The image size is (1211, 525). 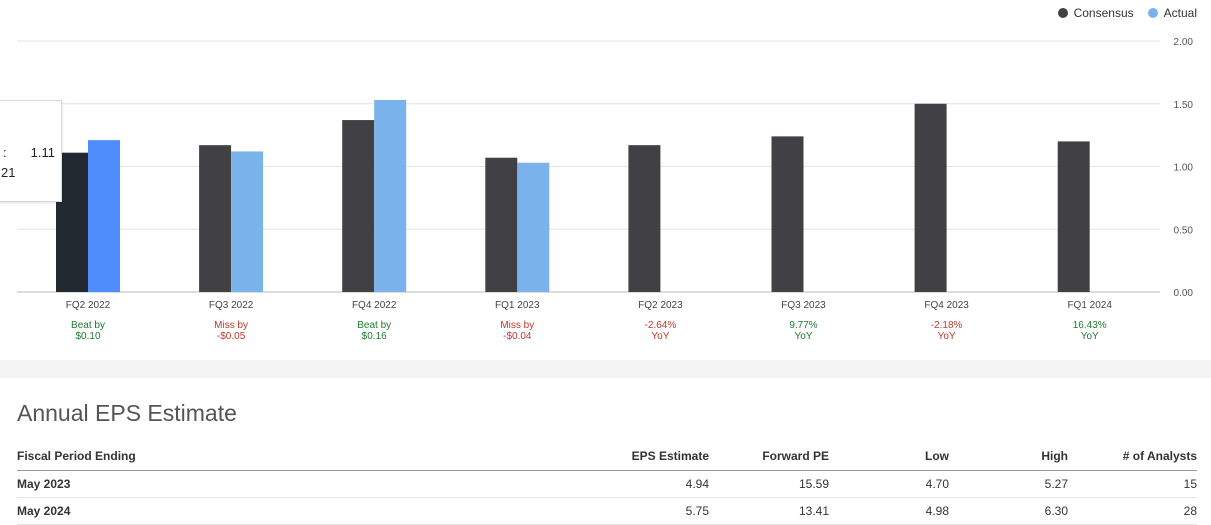 I want to click on column-header-eps-estimate: EPS Estimate, so click(x=613, y=456).